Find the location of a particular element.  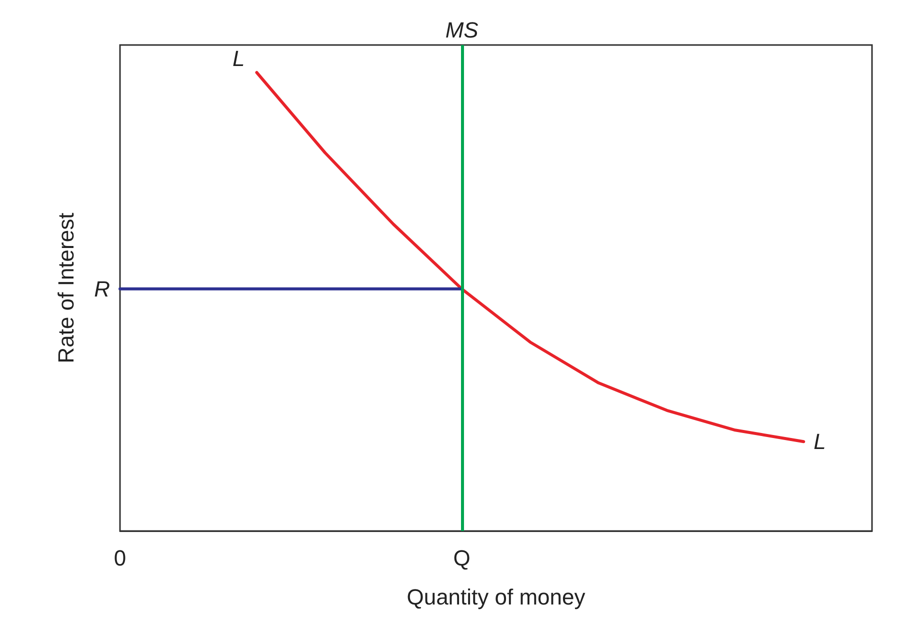

series-label: L is located at coordinates (820, 441).